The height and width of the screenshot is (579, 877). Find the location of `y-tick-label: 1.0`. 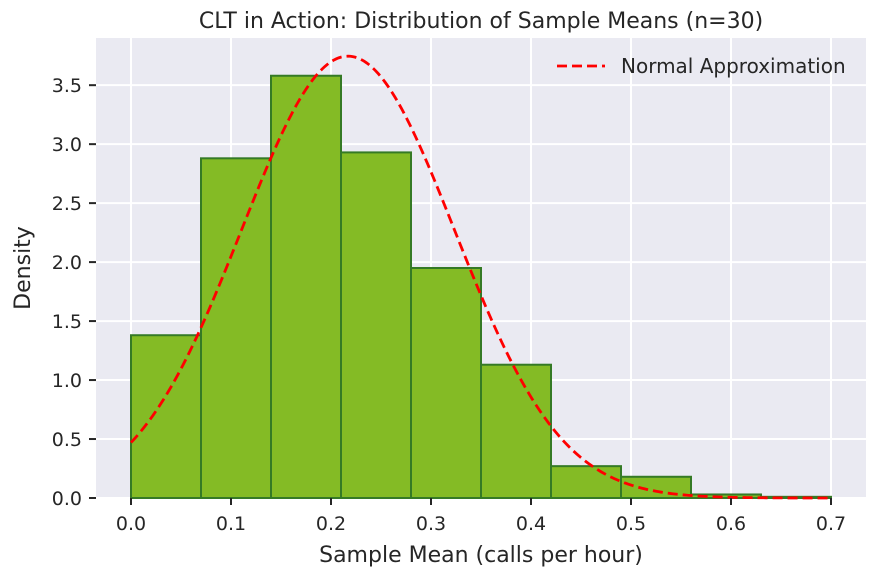

y-tick-label: 1.0 is located at coordinates (67, 381).